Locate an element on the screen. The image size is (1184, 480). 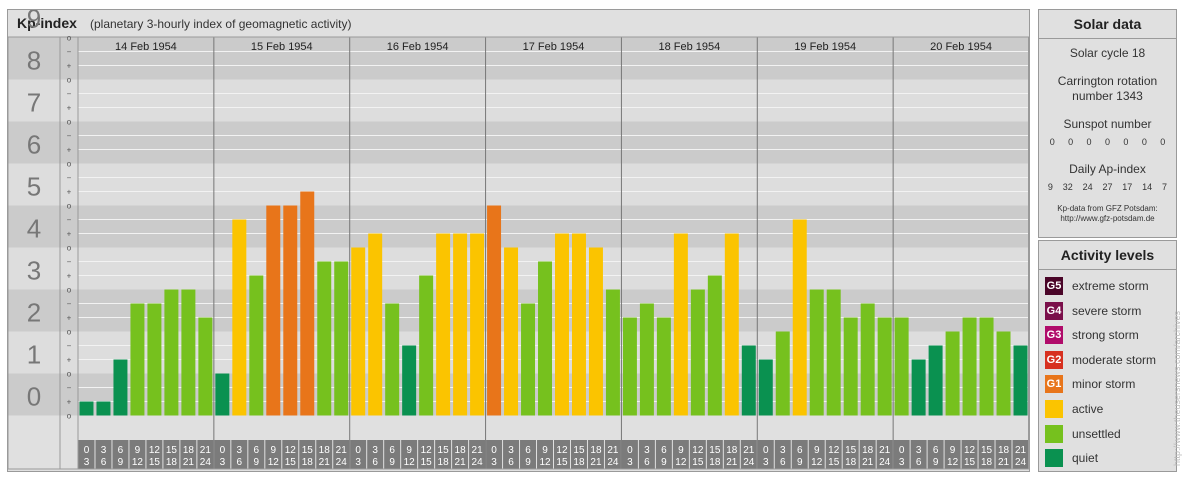
ap-values: 9 32 24 27 17 14 7 is located at coordinates (1107, 187).